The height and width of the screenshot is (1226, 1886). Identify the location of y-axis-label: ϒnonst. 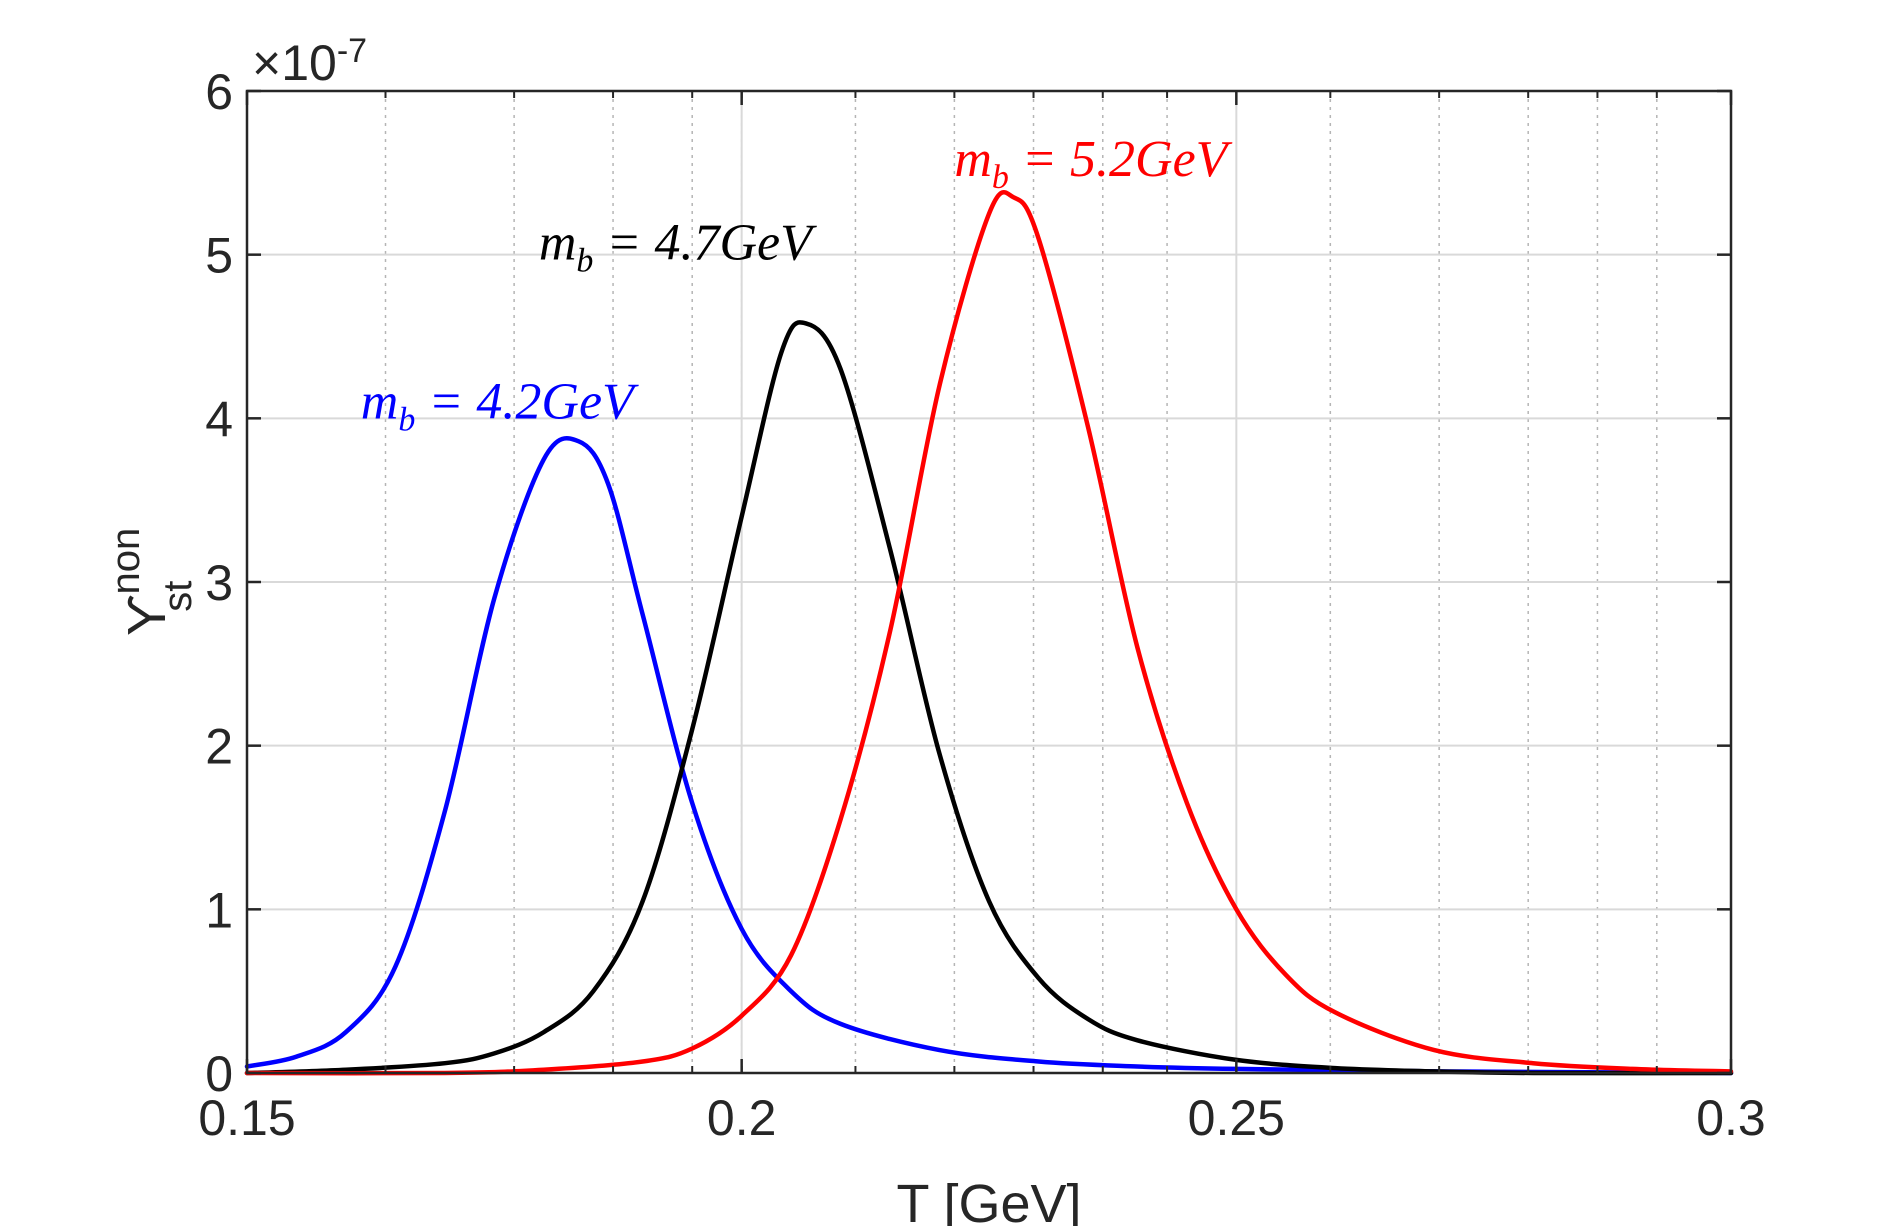
(152, 582).